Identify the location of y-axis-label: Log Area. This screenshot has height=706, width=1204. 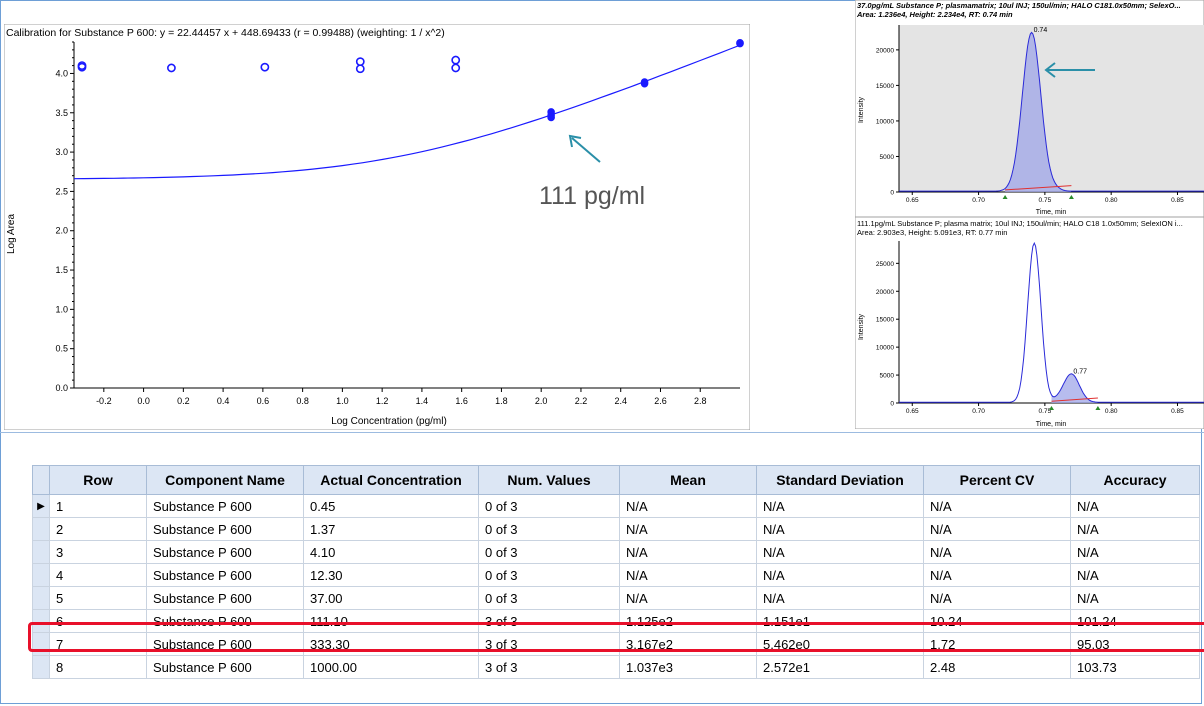
(11, 234).